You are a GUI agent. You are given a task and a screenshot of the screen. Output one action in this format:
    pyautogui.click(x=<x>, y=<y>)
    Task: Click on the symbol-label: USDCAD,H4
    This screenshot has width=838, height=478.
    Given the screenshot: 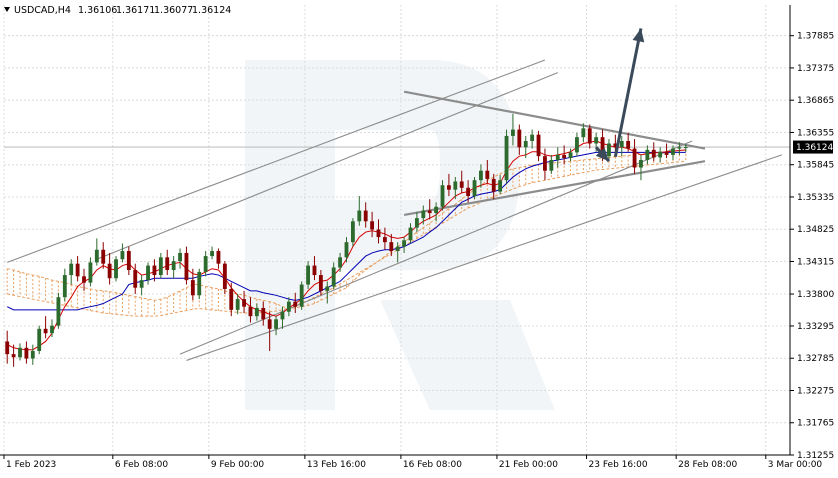 What is the action you would take?
    pyautogui.click(x=42, y=10)
    